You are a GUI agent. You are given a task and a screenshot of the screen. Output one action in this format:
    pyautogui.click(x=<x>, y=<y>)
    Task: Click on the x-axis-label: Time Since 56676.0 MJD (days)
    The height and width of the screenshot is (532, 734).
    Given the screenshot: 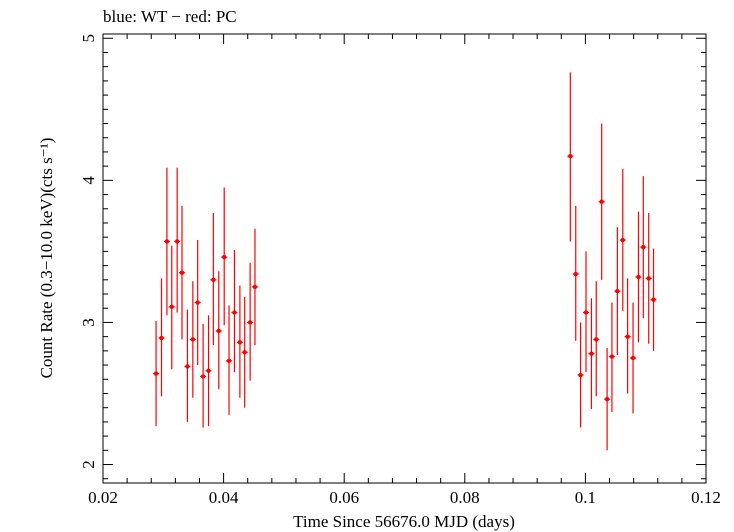 What is the action you would take?
    pyautogui.click(x=404, y=521)
    